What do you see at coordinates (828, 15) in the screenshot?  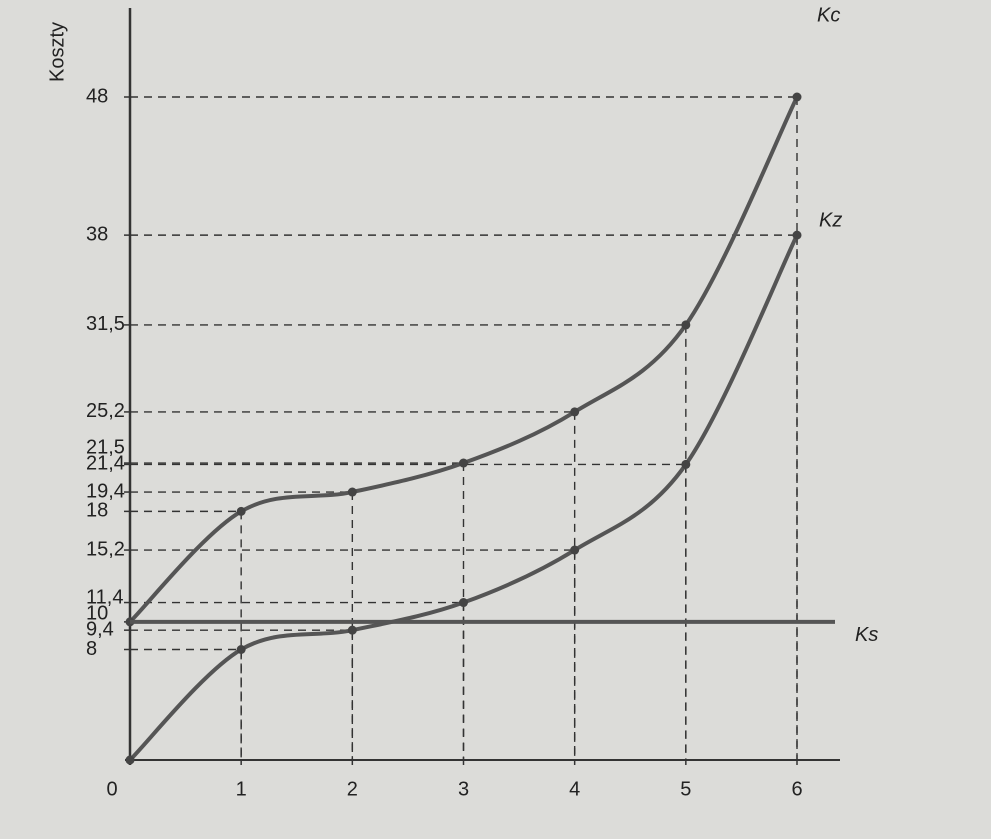 I see `series-label: Kc` at bounding box center [828, 15].